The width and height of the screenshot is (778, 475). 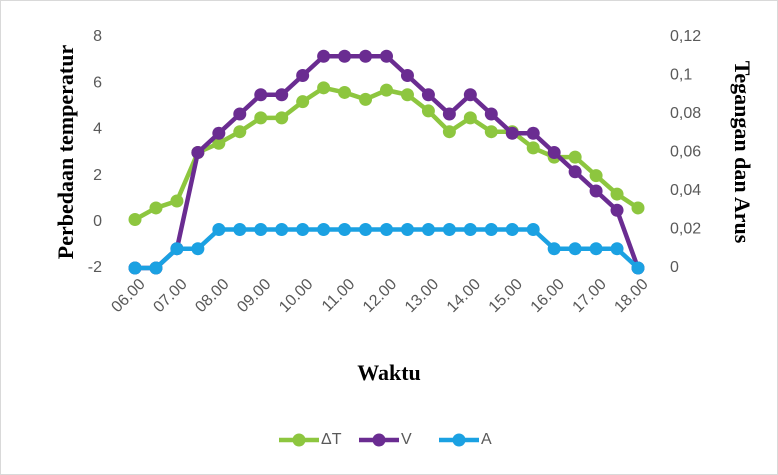 I want to click on legend-label: A, so click(x=486, y=439).